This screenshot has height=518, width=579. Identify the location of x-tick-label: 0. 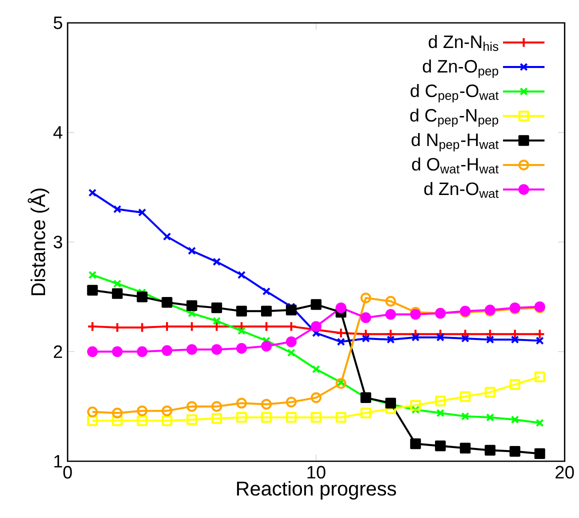
(67, 472).